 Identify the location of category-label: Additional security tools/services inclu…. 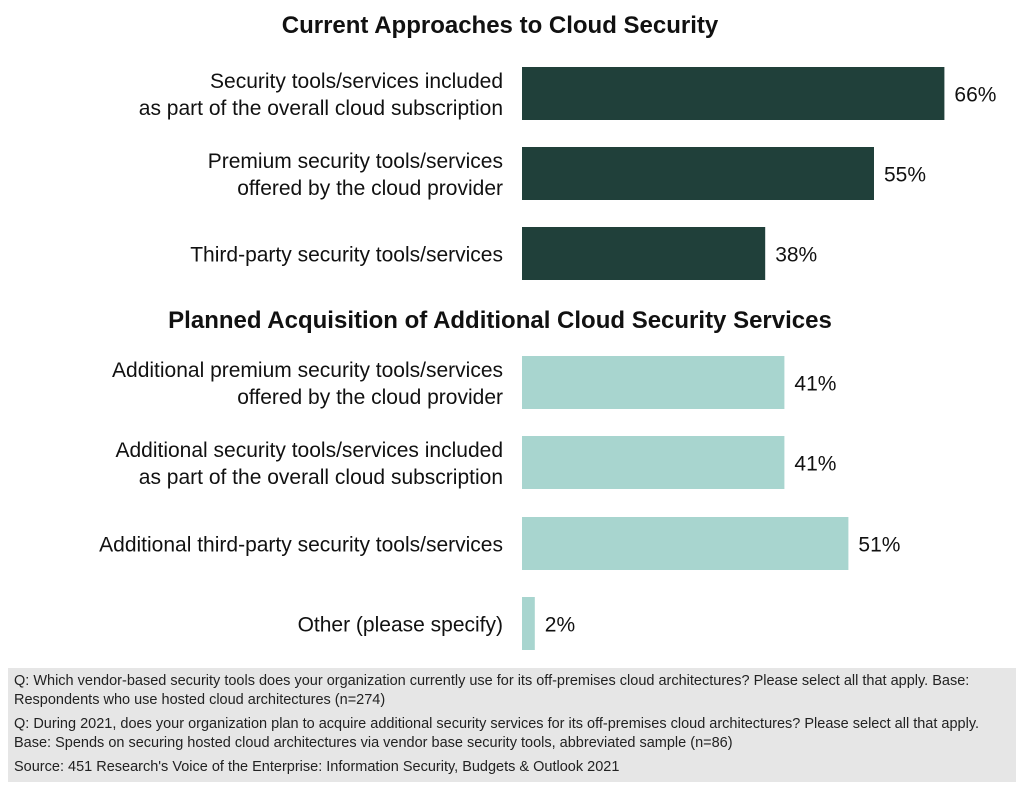
(309, 450).